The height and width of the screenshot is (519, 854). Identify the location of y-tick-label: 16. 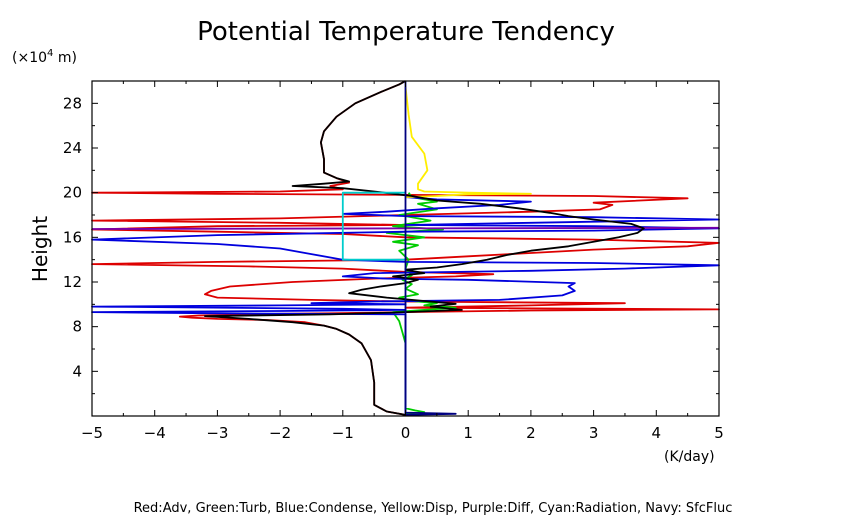
(72, 237).